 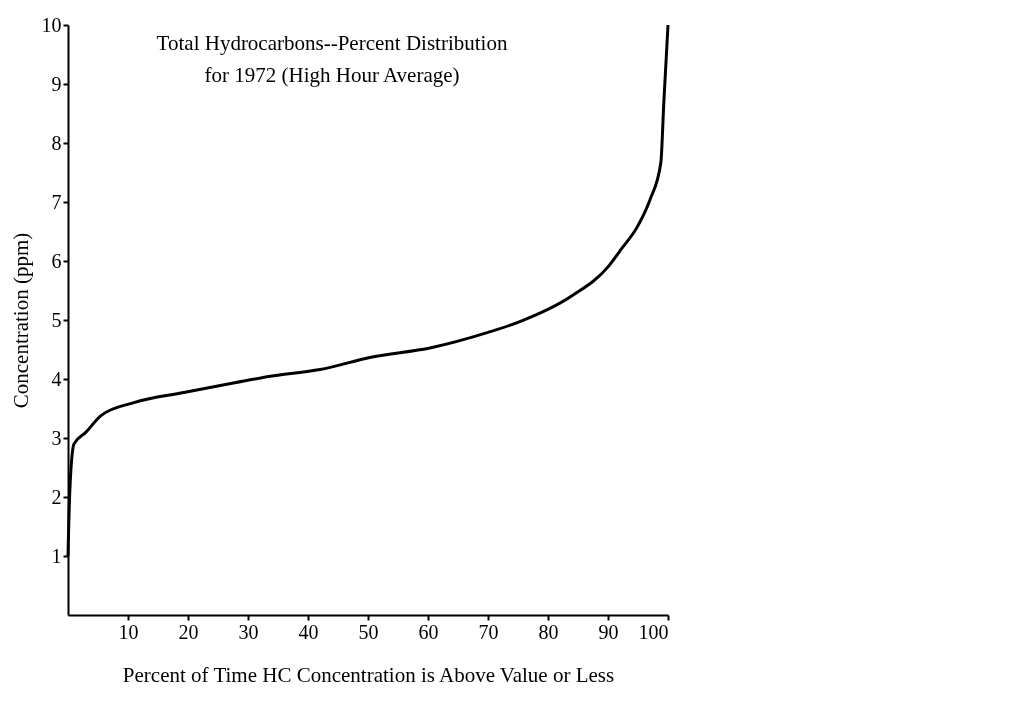 I want to click on y-tick-label: 3, so click(x=56, y=437).